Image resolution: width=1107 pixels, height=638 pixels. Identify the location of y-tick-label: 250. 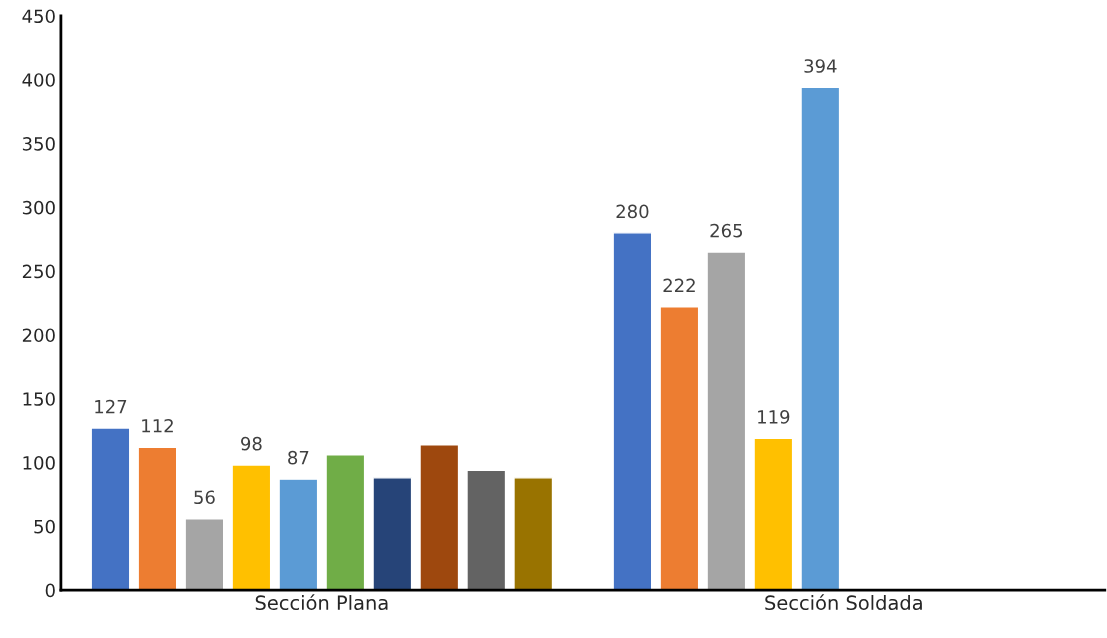
(38, 271).